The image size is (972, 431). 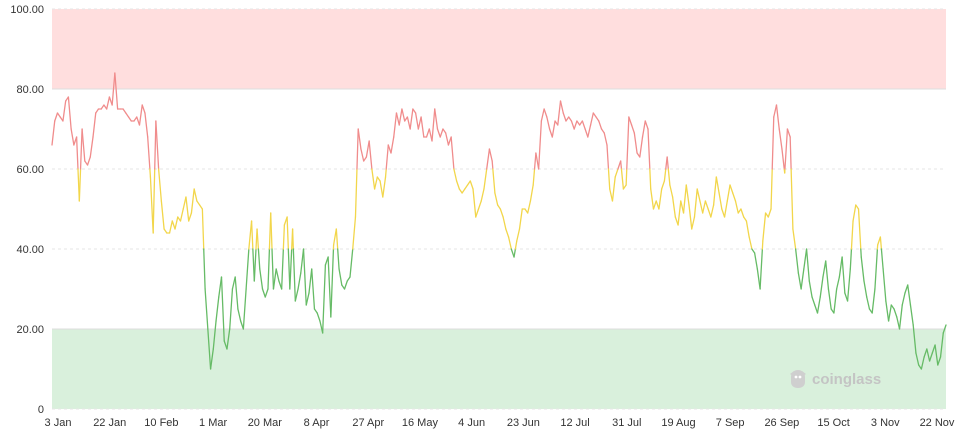 What do you see at coordinates (420, 423) in the screenshot?
I see `x-tick-label: 16 May` at bounding box center [420, 423].